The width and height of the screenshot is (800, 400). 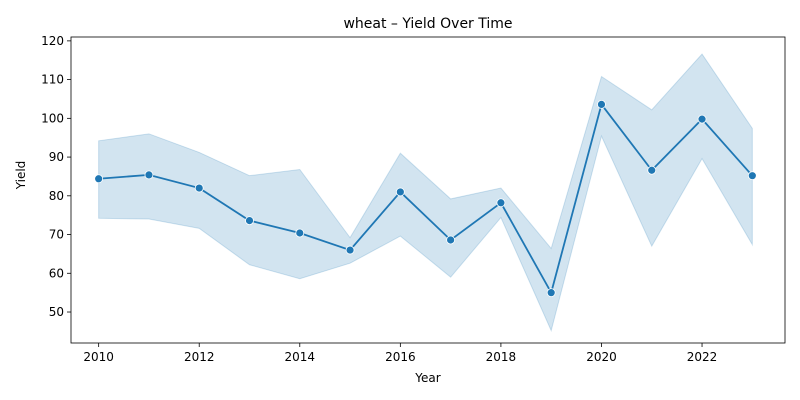 I want to click on x-tick-label: 2022, so click(x=702, y=357).